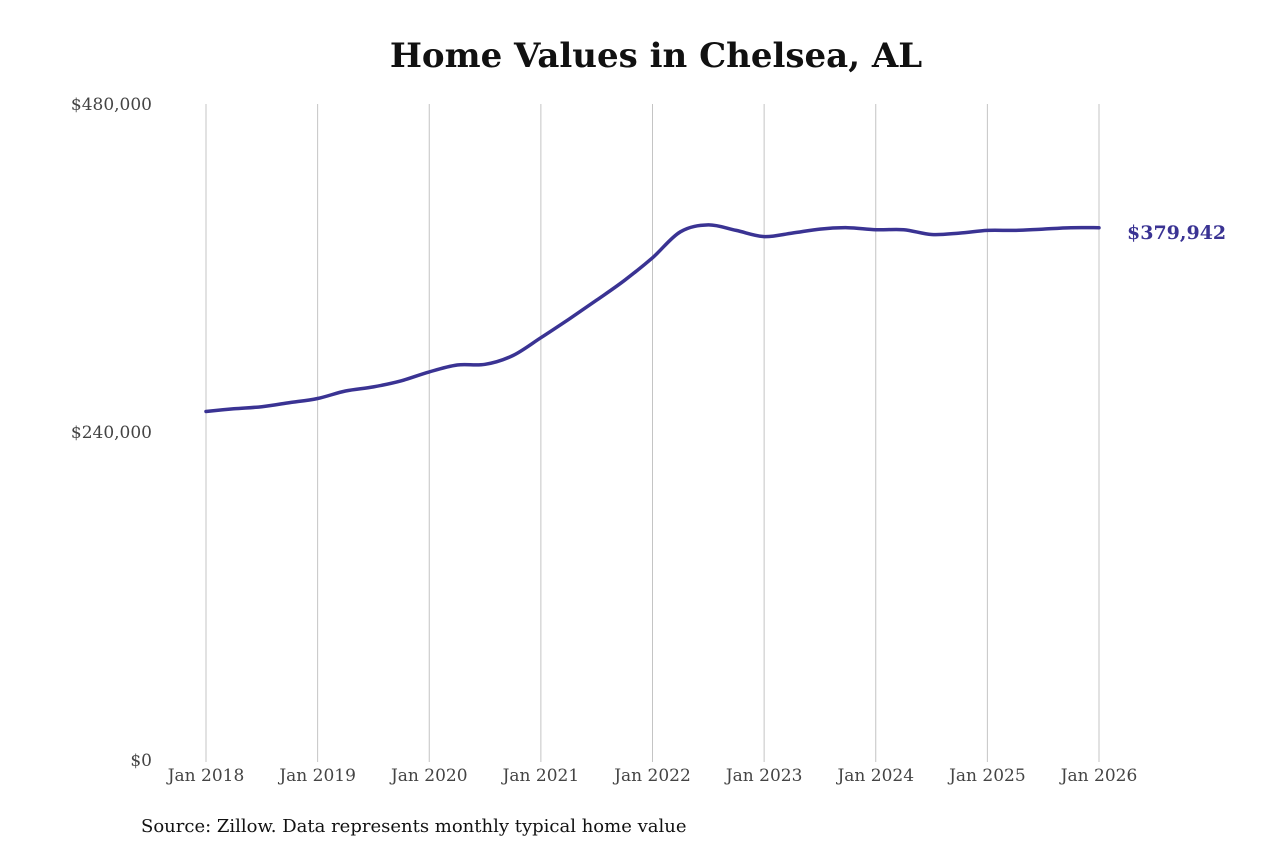 The width and height of the screenshot is (1280, 853). Describe the element at coordinates (316, 776) in the screenshot. I see `x-tick-label: Jan 2019` at that location.